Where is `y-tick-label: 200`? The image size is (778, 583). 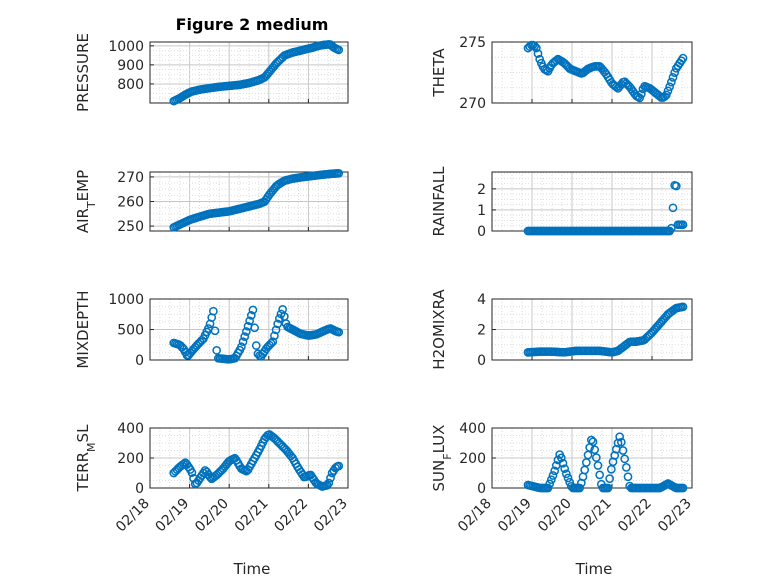
y-tick-label: 200 is located at coordinates (130, 459).